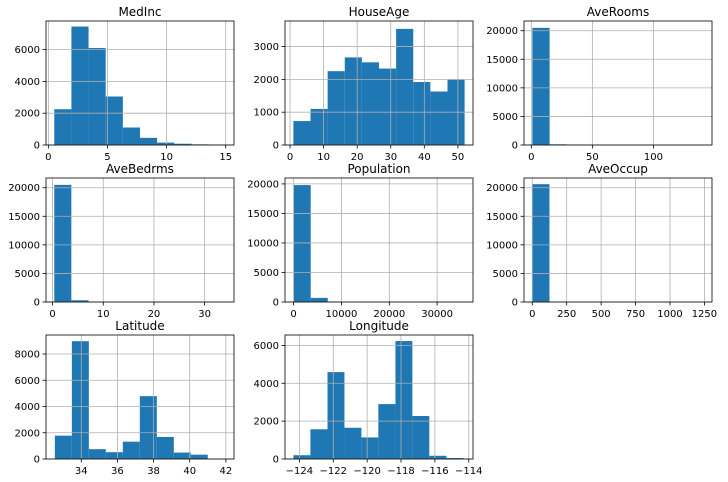  I want to click on chart-title-medinc: MedInc, so click(139, 12).